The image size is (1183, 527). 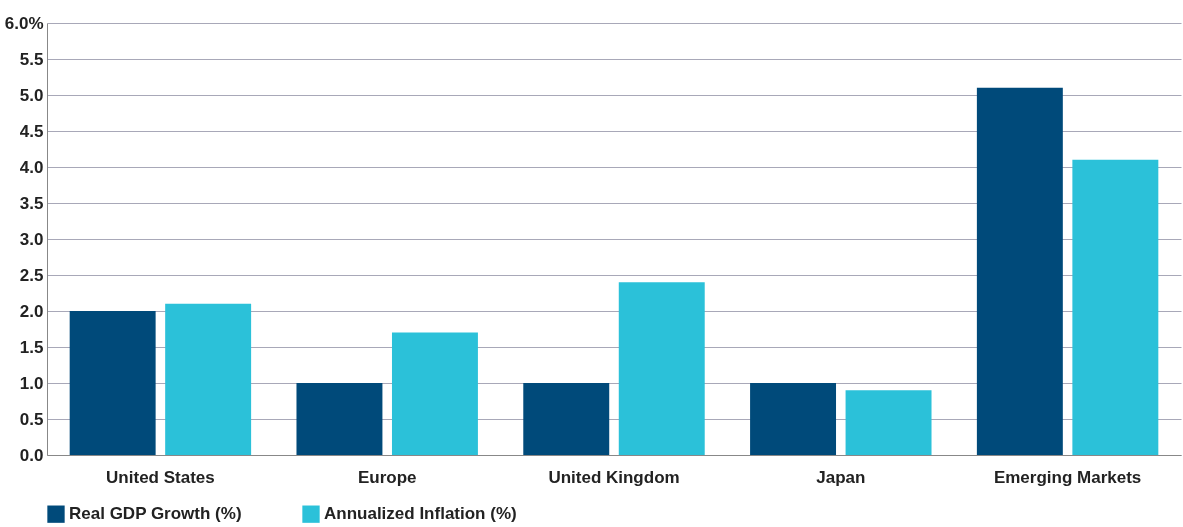 I want to click on y-tick-label: 4.0, so click(x=31, y=167).